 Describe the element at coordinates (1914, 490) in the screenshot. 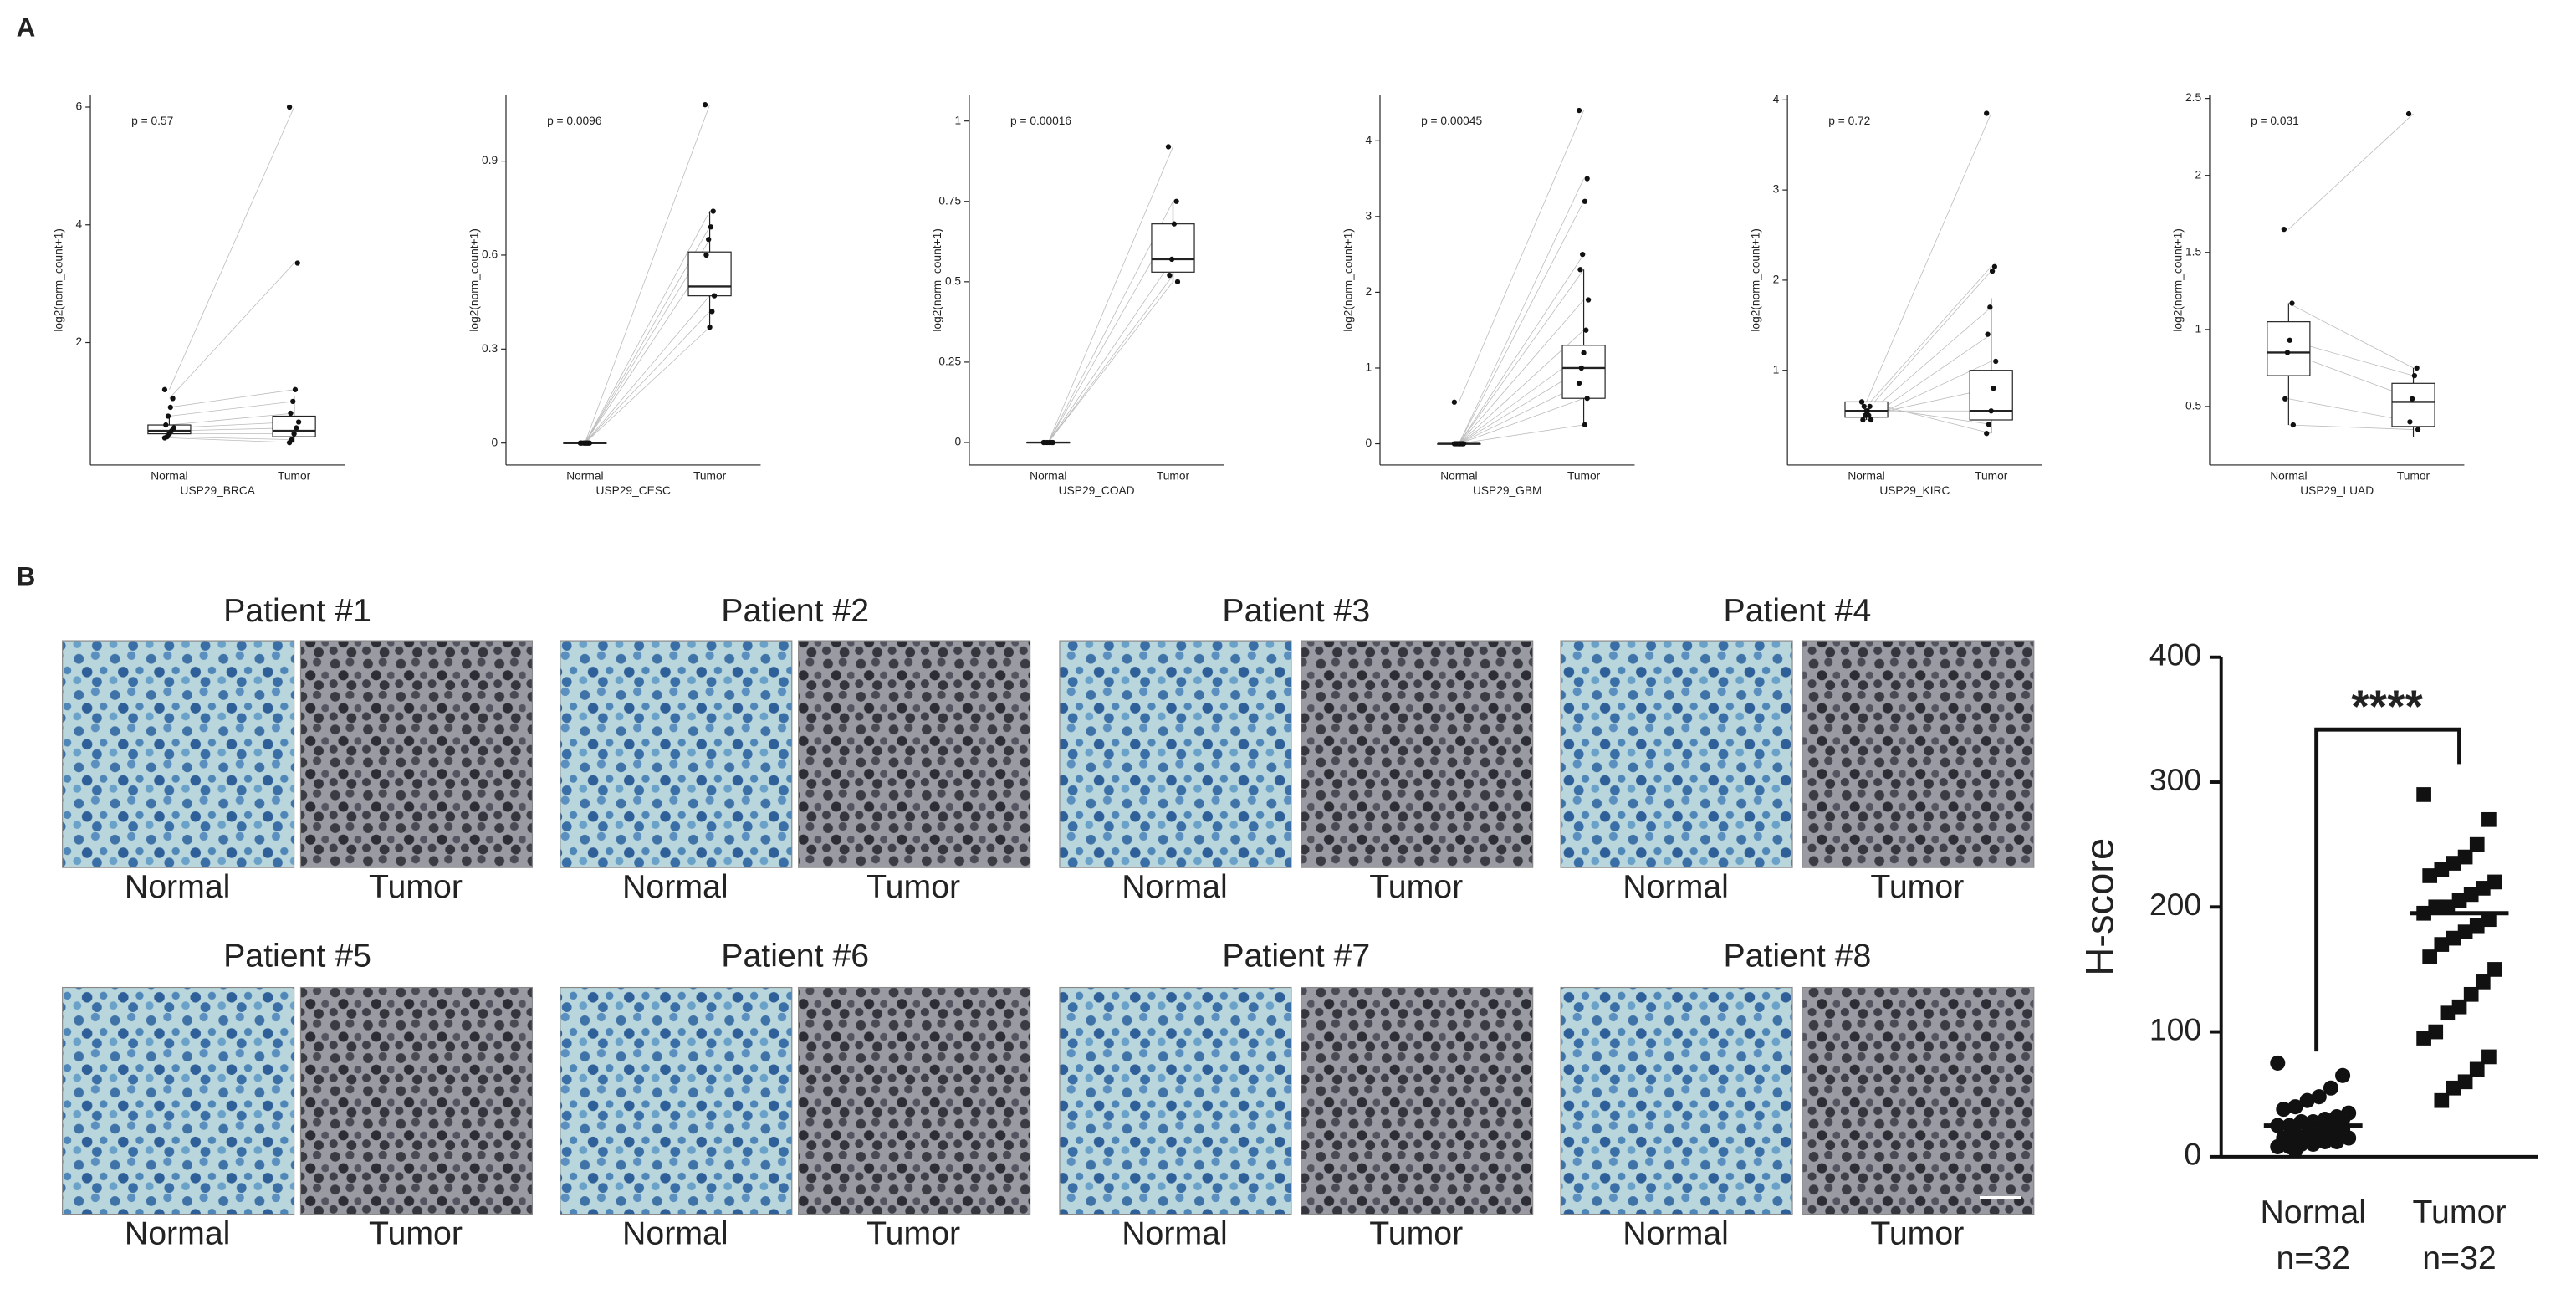

I see `x-axis-label: USP29_KIRC` at that location.